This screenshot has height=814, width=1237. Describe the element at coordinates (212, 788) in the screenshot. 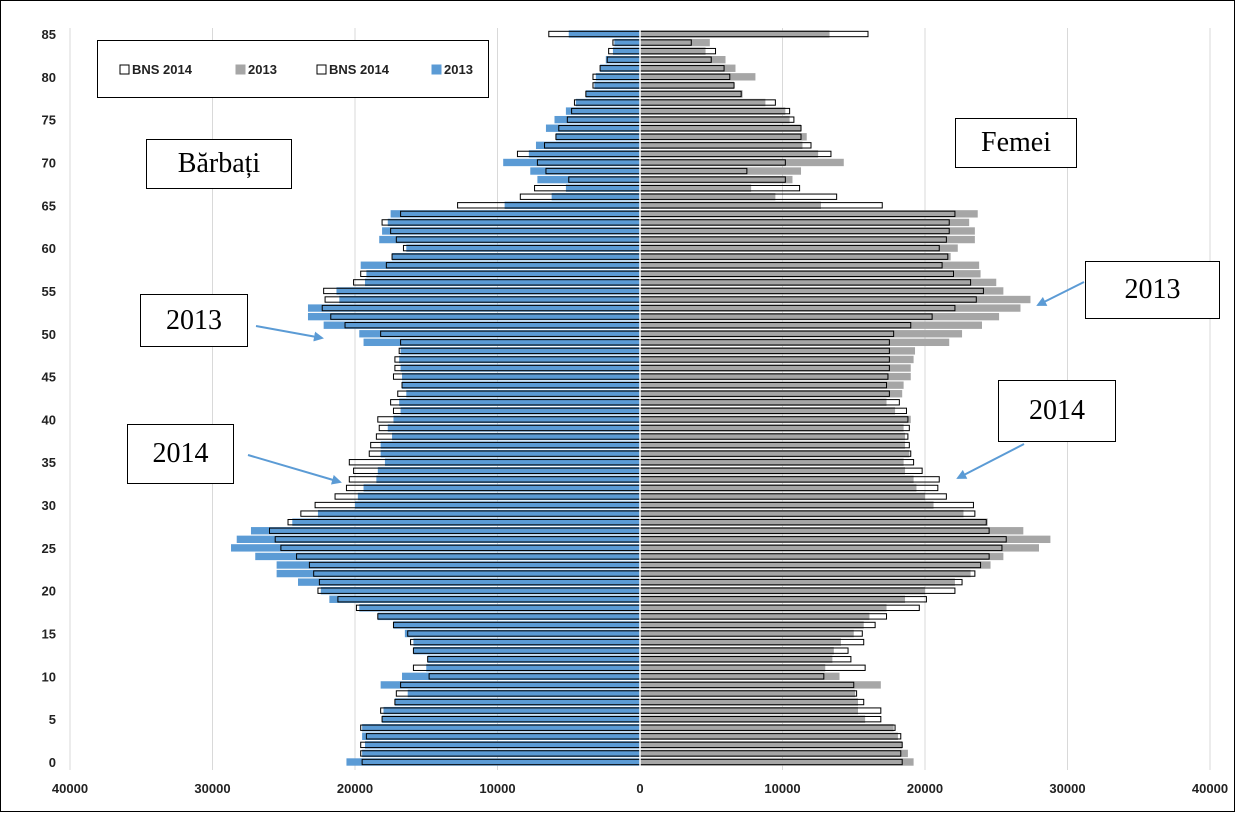

I see `x-tick-label: 30000` at that location.